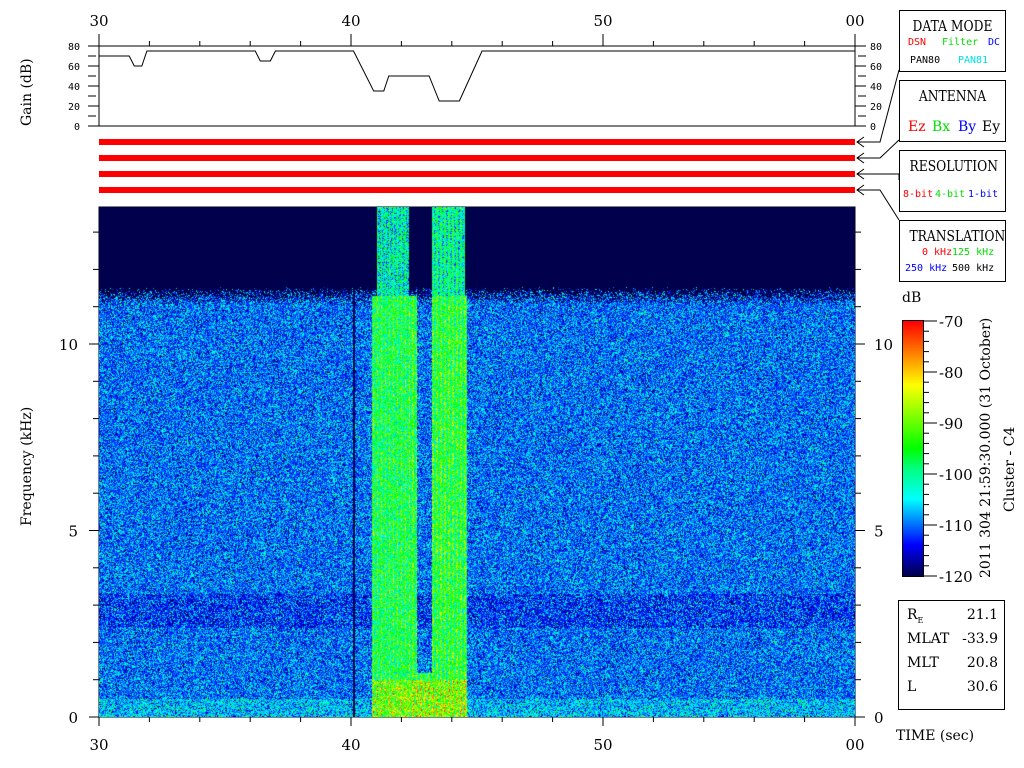  I want to click on time-tick-bottom: 50, so click(602, 745).